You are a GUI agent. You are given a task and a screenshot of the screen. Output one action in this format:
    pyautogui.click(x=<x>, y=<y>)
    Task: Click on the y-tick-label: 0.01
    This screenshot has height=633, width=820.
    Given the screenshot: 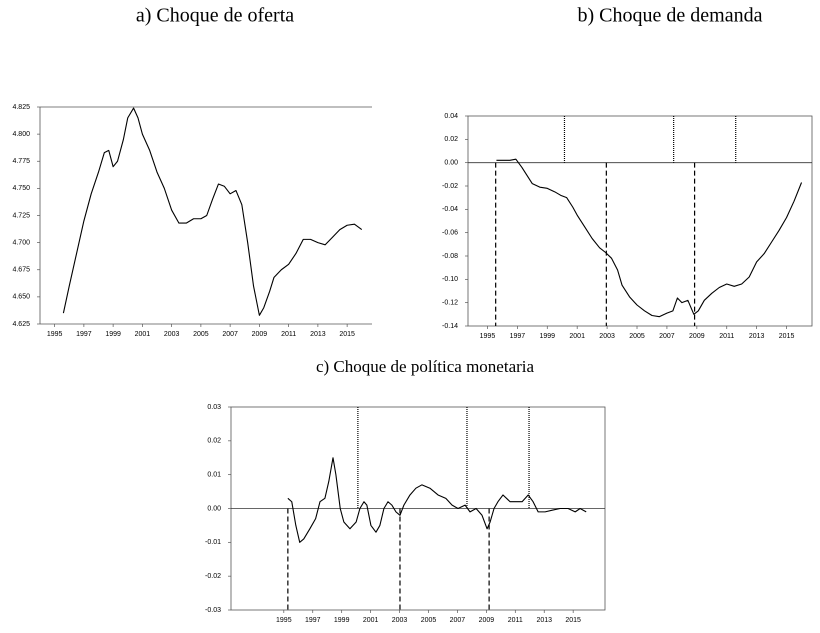 What is the action you would take?
    pyautogui.click(x=214, y=475)
    